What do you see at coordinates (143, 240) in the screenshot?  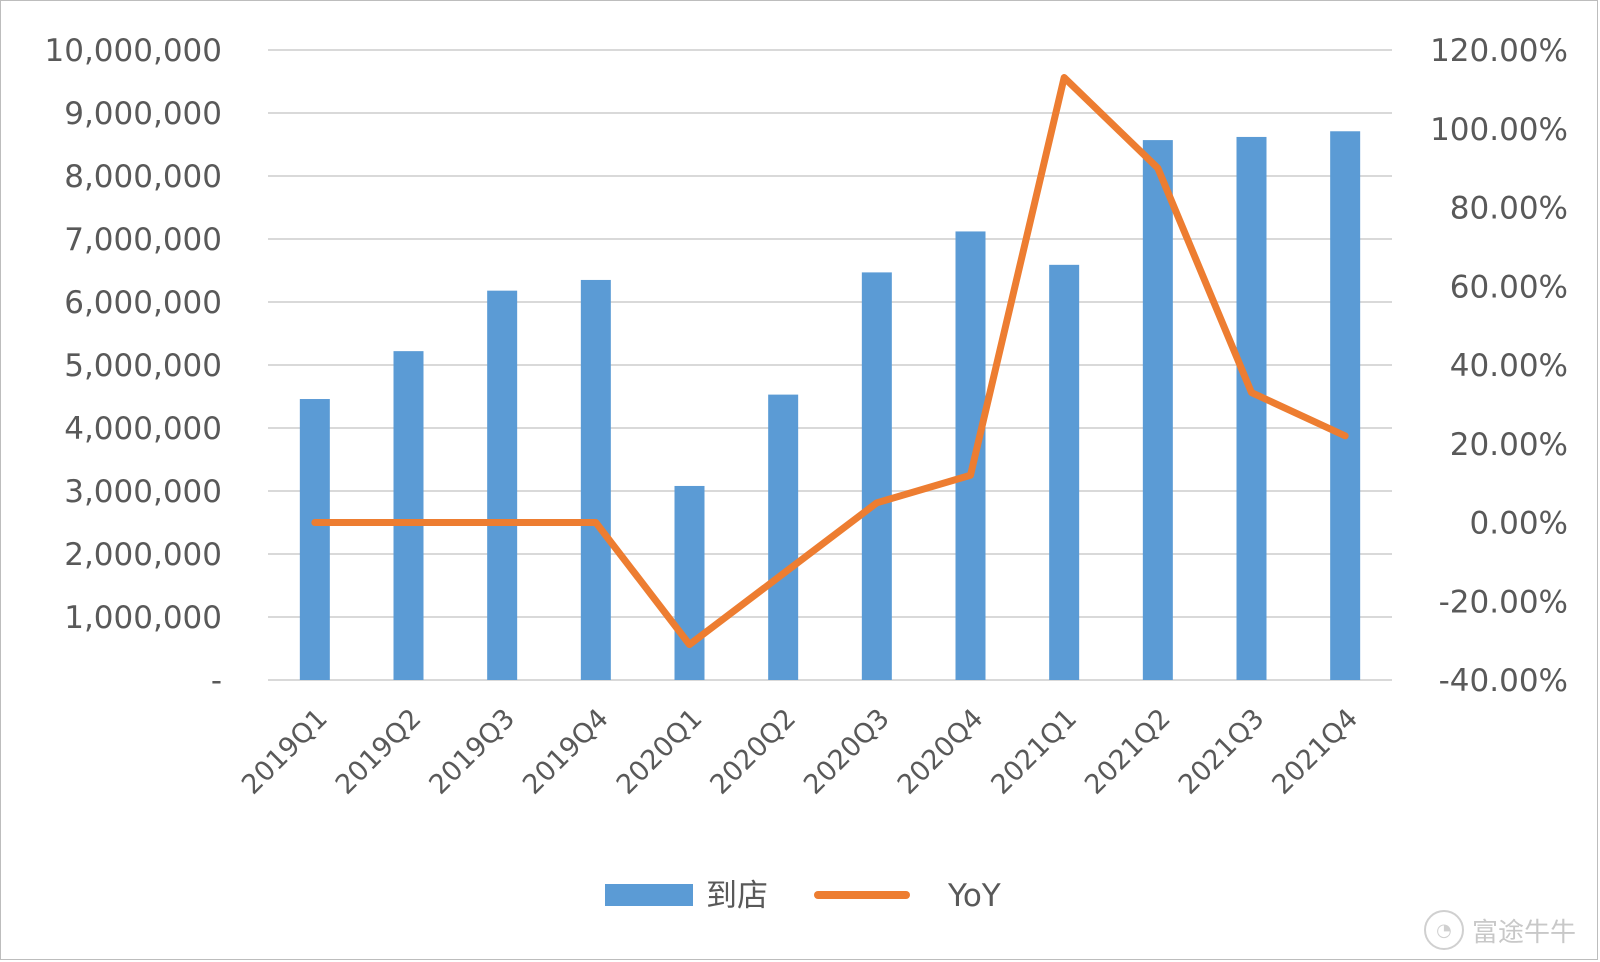 I see `left-tick-label: 7,000,000` at bounding box center [143, 240].